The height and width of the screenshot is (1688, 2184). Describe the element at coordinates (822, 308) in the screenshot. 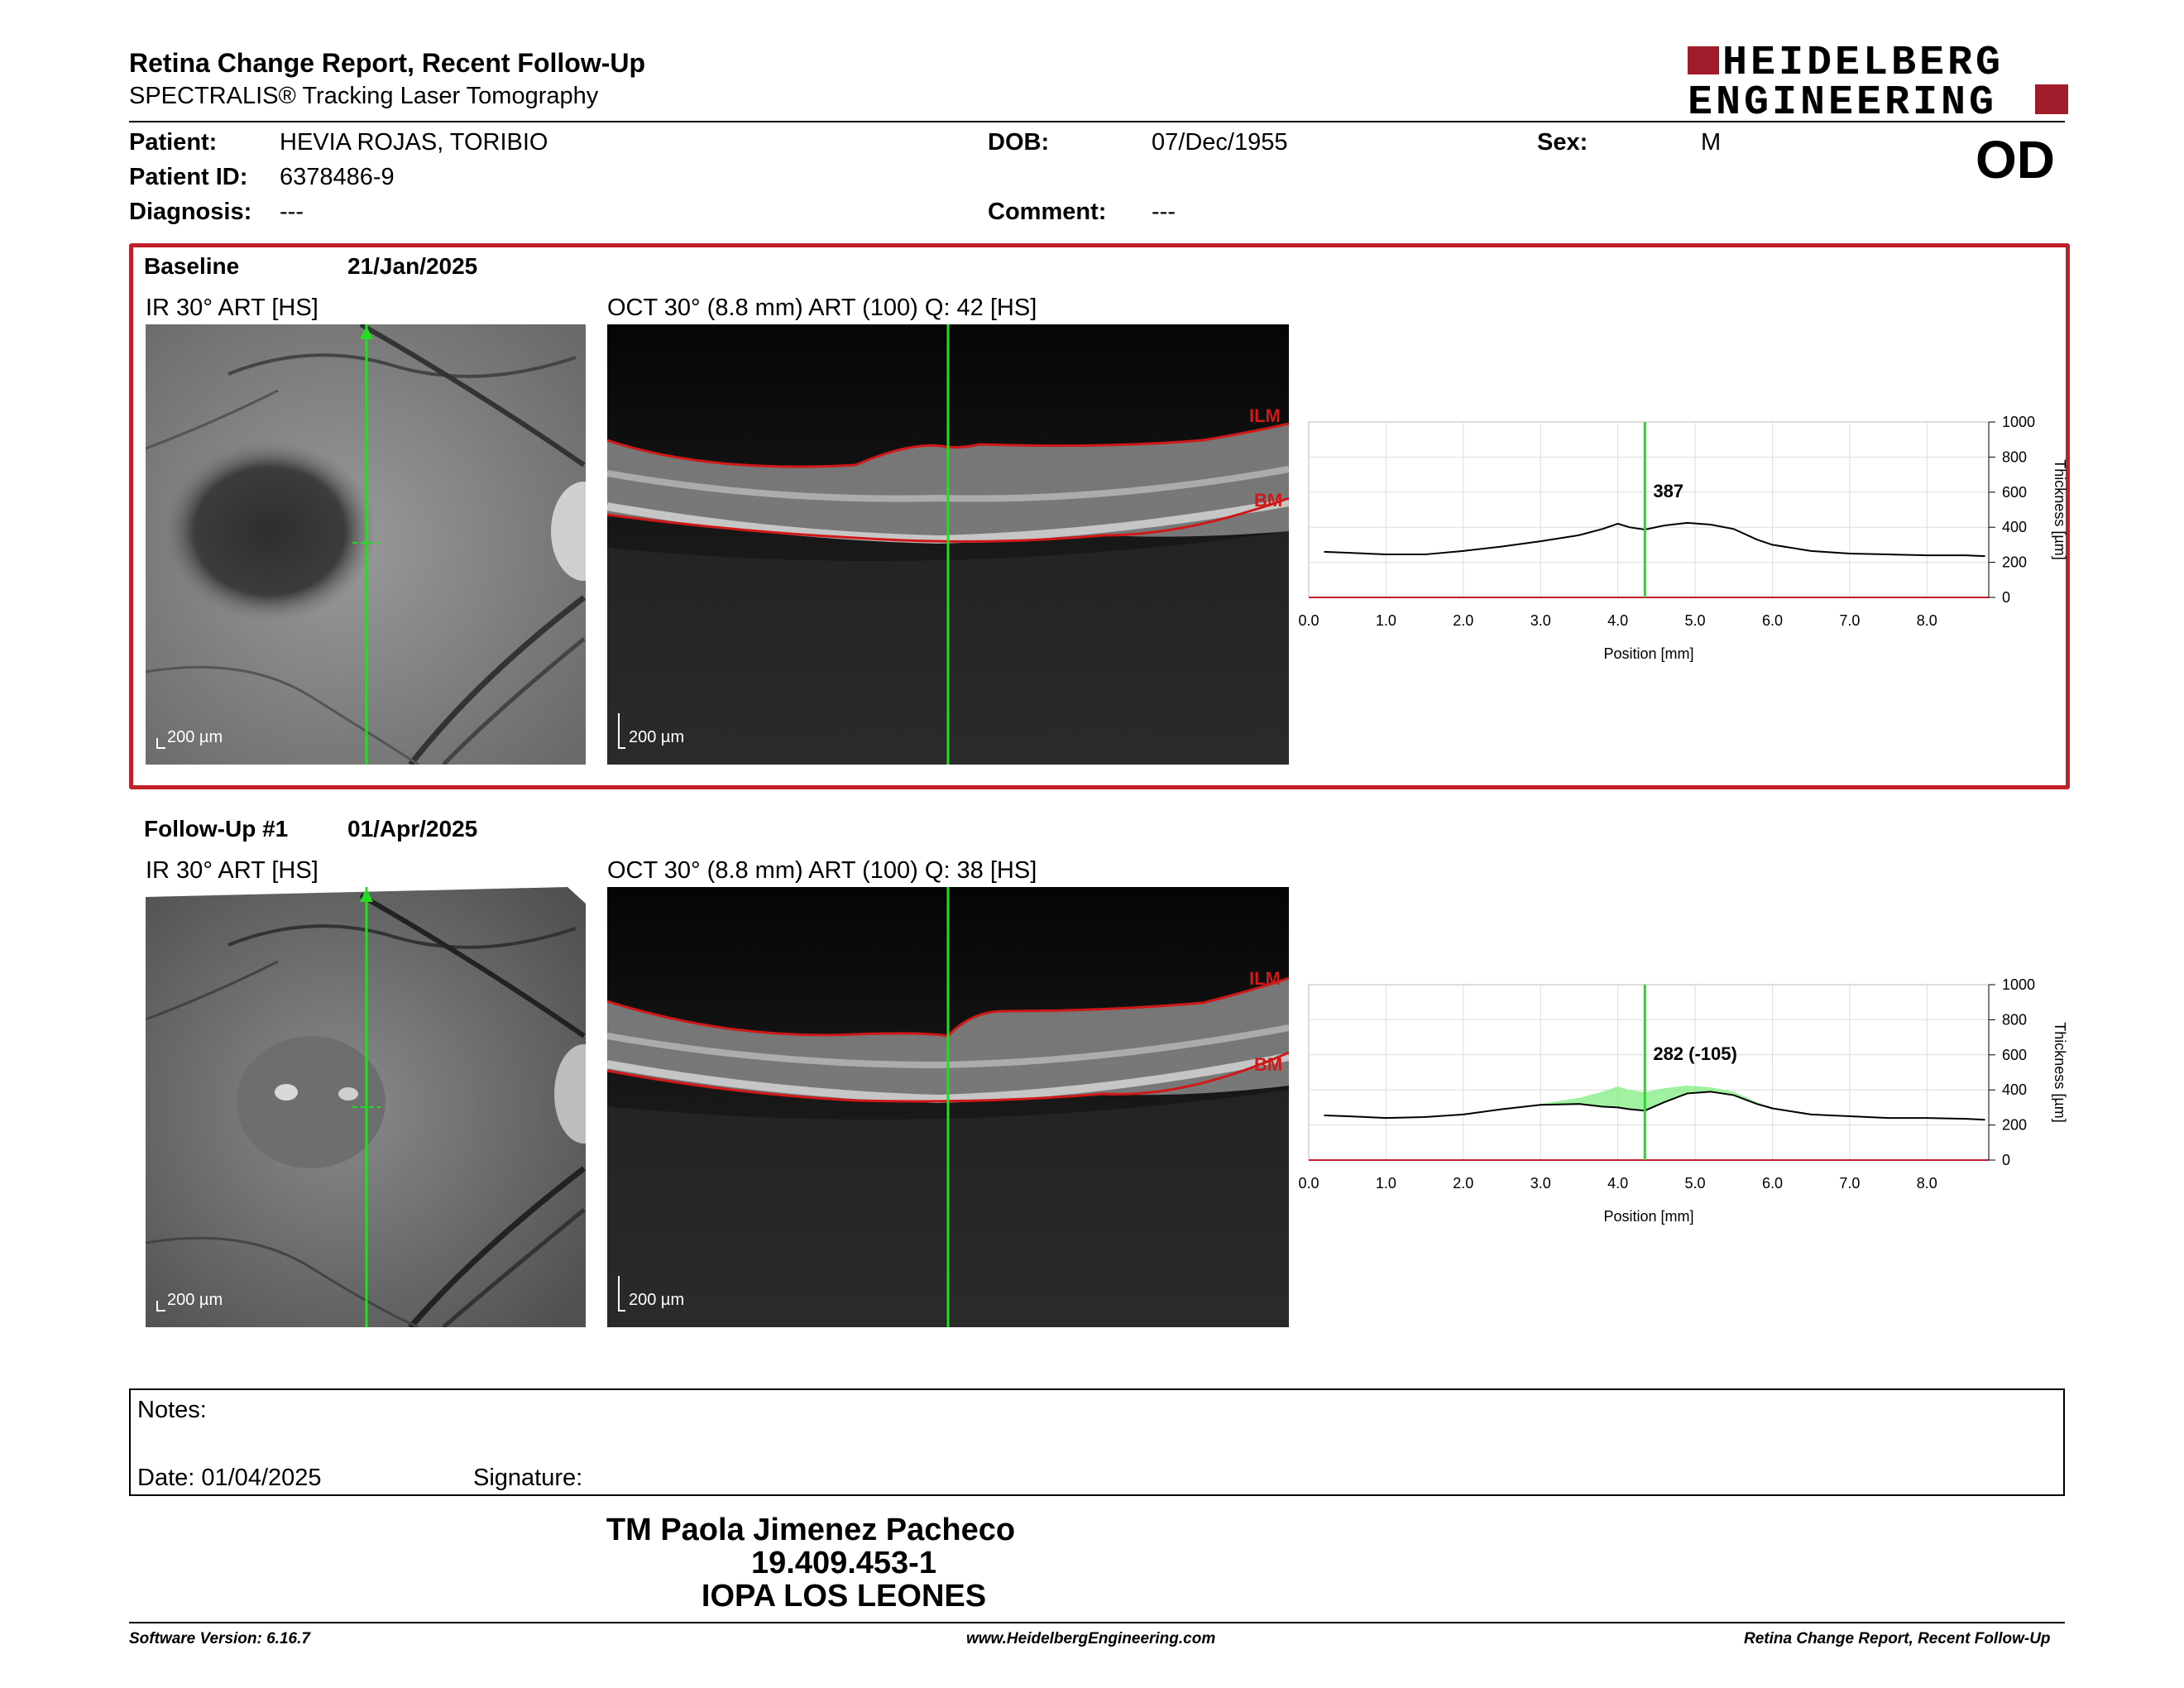

I see `baseline-oct-label: OCT 30° (8.8 mm) ART (100) Q: 42 [HS]` at that location.